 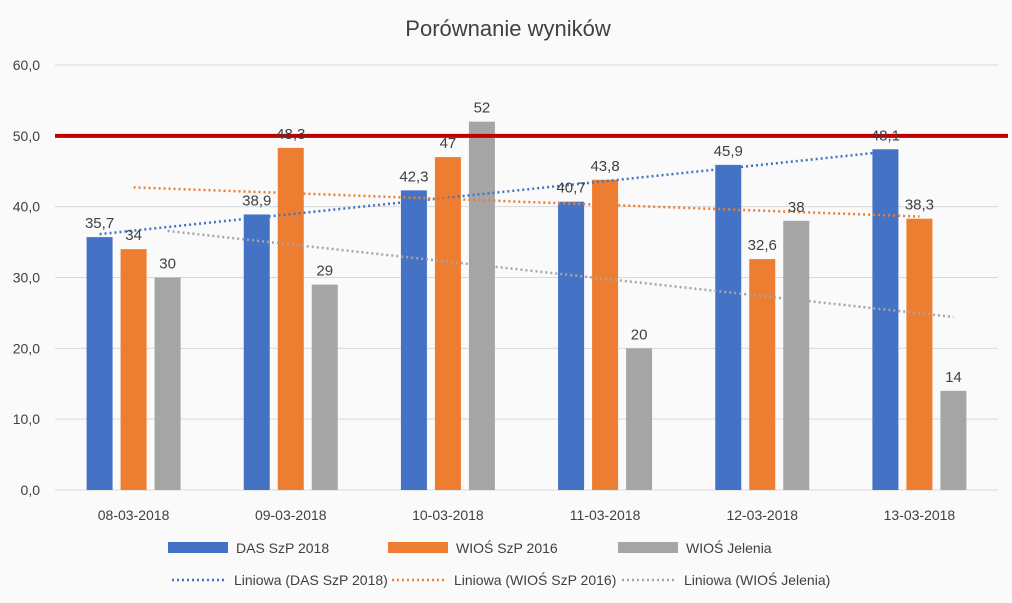 I want to click on data-label: 14, so click(x=953, y=377).